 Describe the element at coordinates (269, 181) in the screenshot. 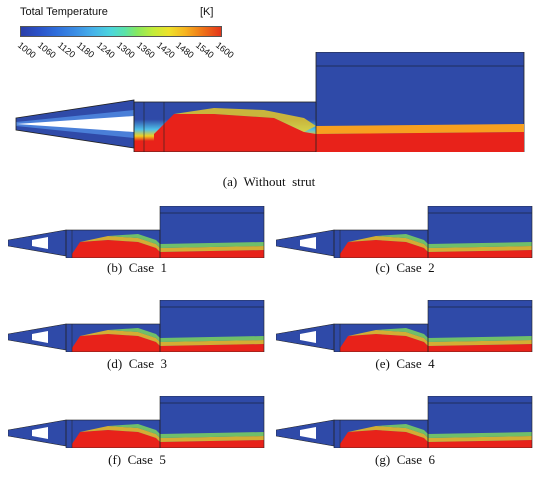

I see `caption-a: (a) Without strut` at that location.